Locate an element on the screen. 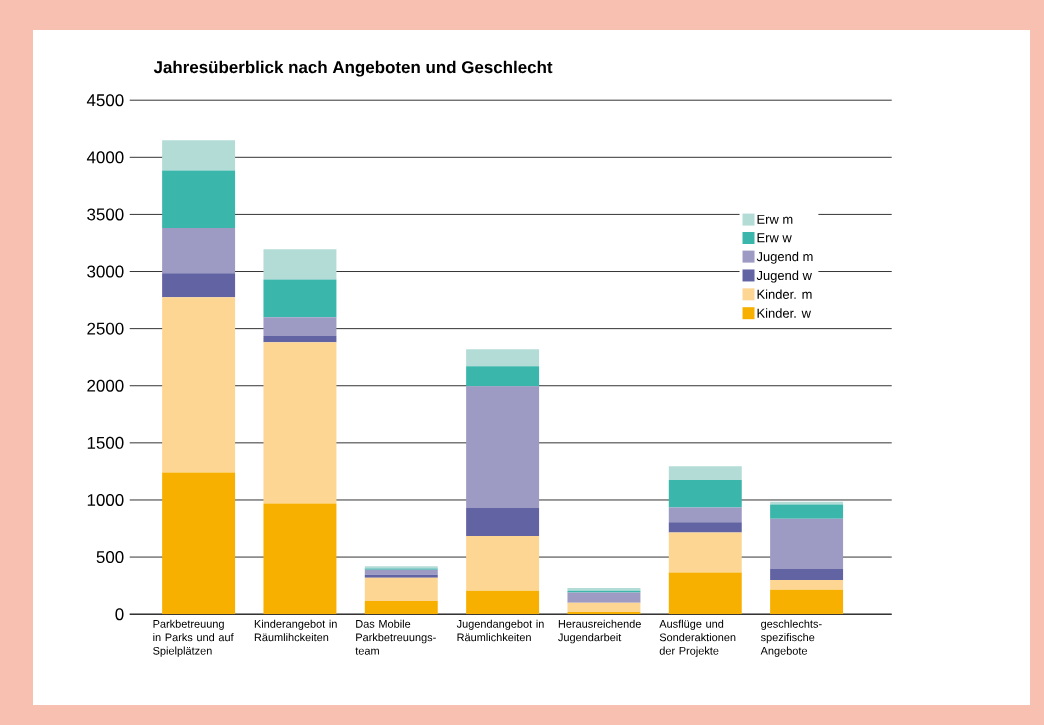 Image resolution: width=1044 pixels, height=725 pixels. legend-label: Erw m is located at coordinates (775, 219).